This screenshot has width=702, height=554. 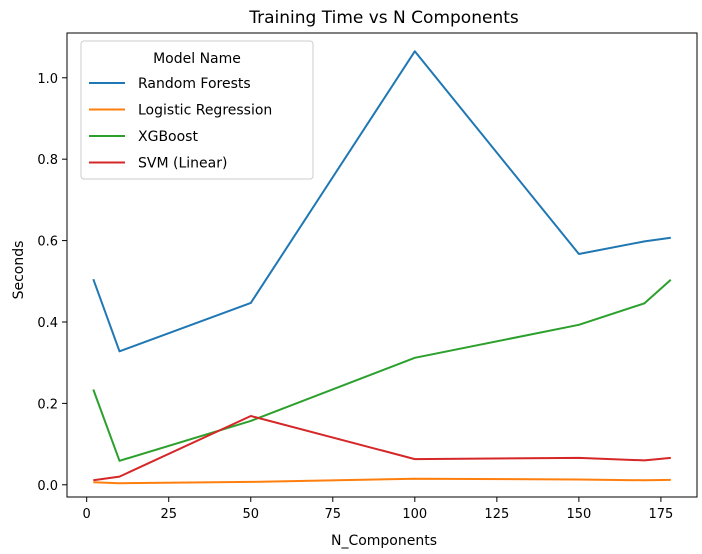 I want to click on y-tick-label: 0.4, so click(x=47, y=323).